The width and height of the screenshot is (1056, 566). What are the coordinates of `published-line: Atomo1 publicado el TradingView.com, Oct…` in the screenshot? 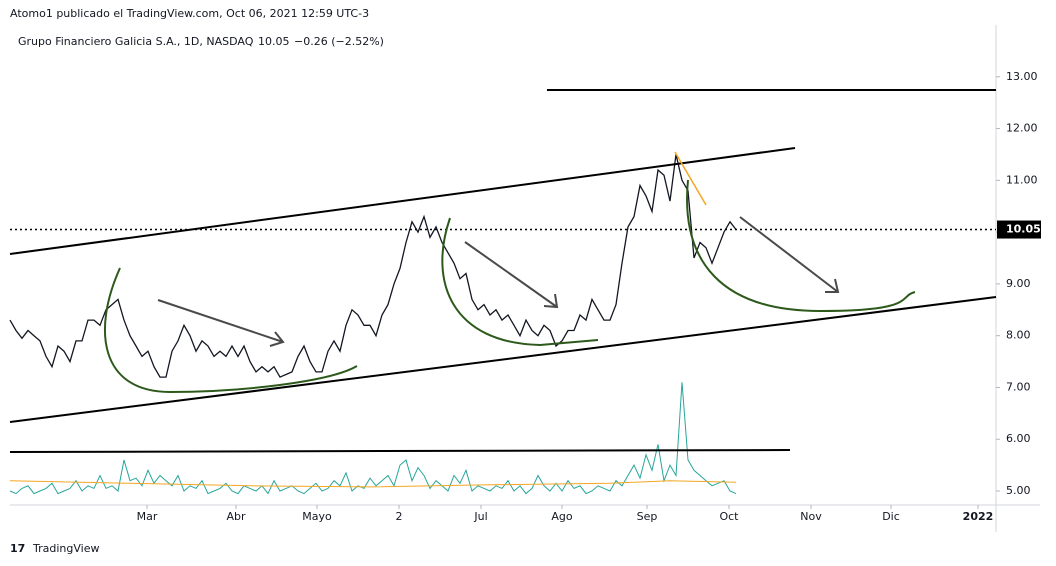 It's located at (189, 13).